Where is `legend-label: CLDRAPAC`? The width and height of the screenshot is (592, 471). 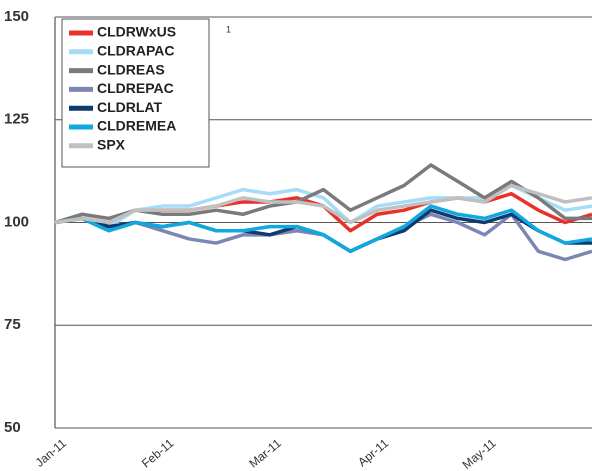
legend-label: CLDRAPAC is located at coordinates (136, 51).